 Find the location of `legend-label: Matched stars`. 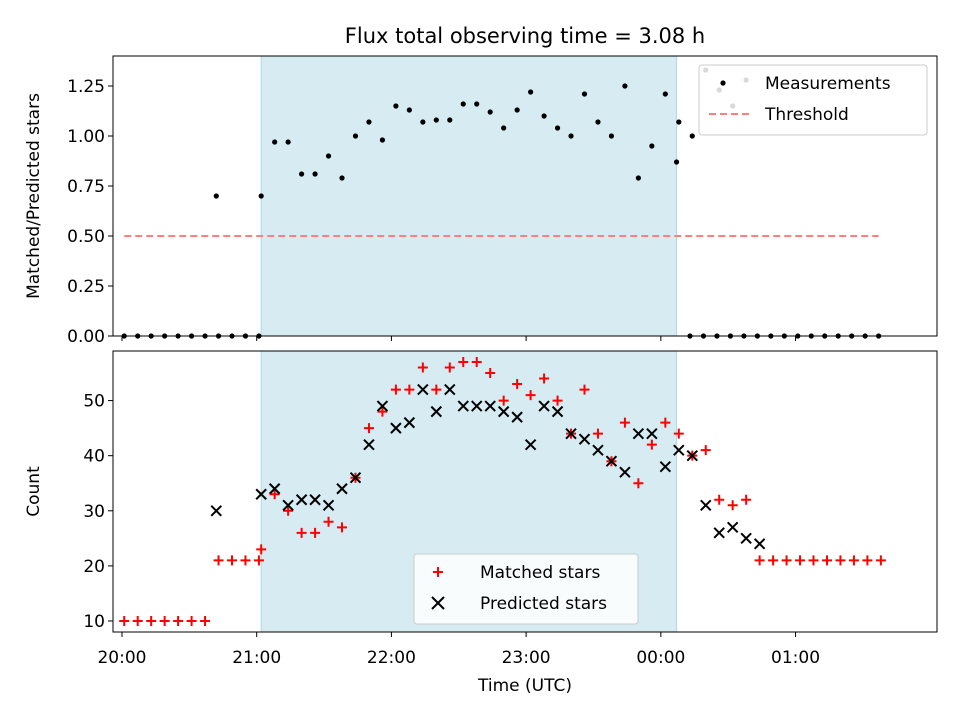

legend-label: Matched stars is located at coordinates (540, 573).